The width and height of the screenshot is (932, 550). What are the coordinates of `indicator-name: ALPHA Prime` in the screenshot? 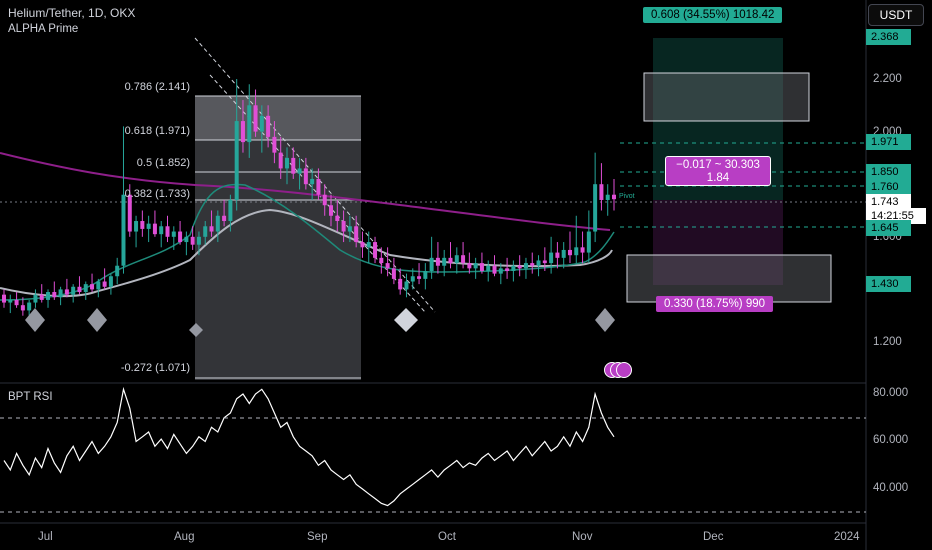 It's located at (43, 29).